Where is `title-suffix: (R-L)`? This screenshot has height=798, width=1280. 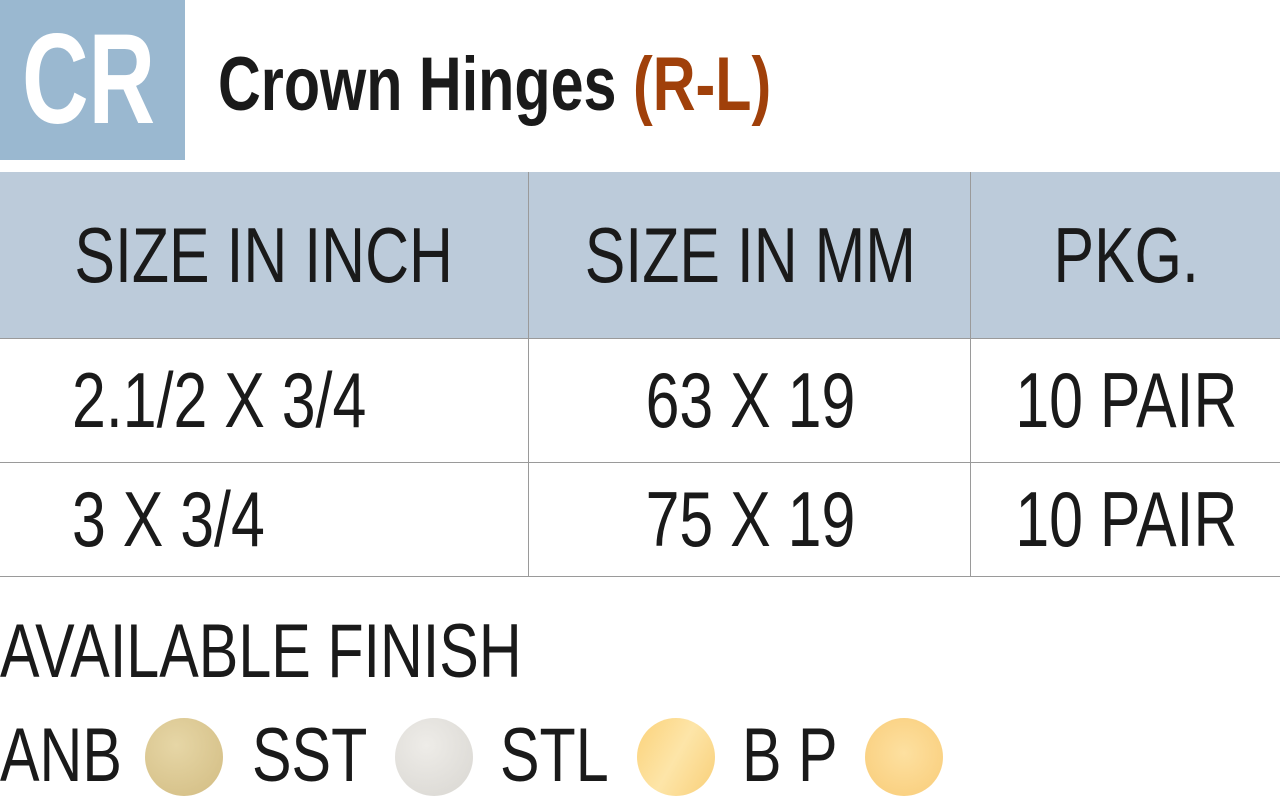
title-suffix: (R-L) is located at coordinates (702, 84).